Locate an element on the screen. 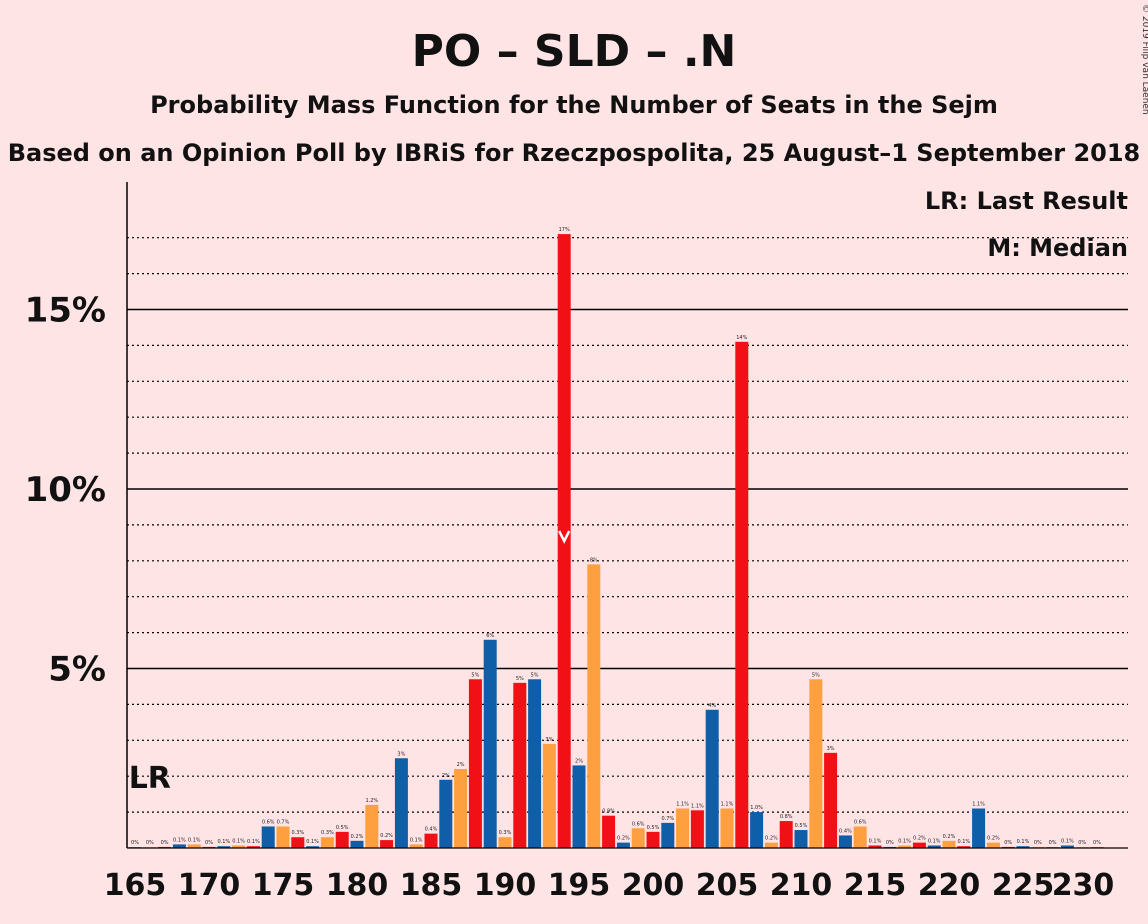 The height and width of the screenshot is (924, 1148). x-tick-label: 165 is located at coordinates (135, 885).